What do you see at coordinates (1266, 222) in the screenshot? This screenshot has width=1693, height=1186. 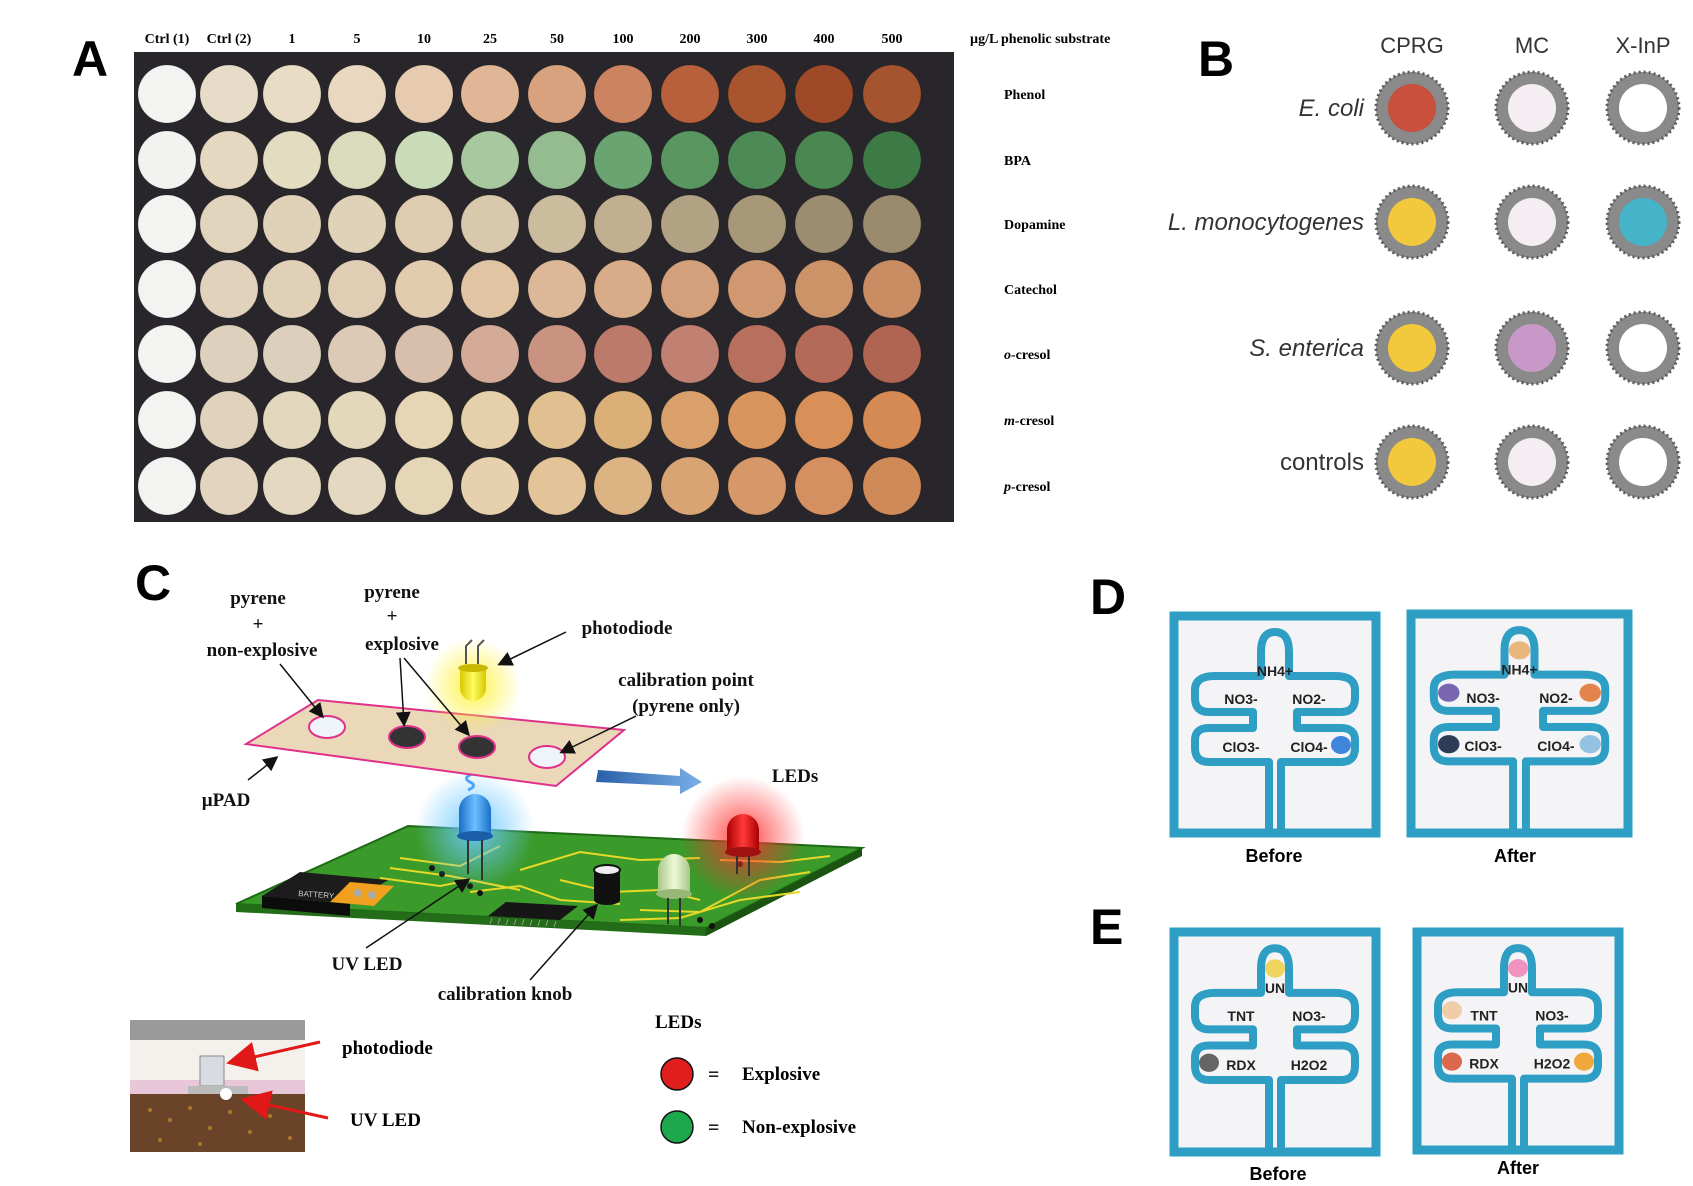 I see `row-label: L. monocytogenes` at bounding box center [1266, 222].